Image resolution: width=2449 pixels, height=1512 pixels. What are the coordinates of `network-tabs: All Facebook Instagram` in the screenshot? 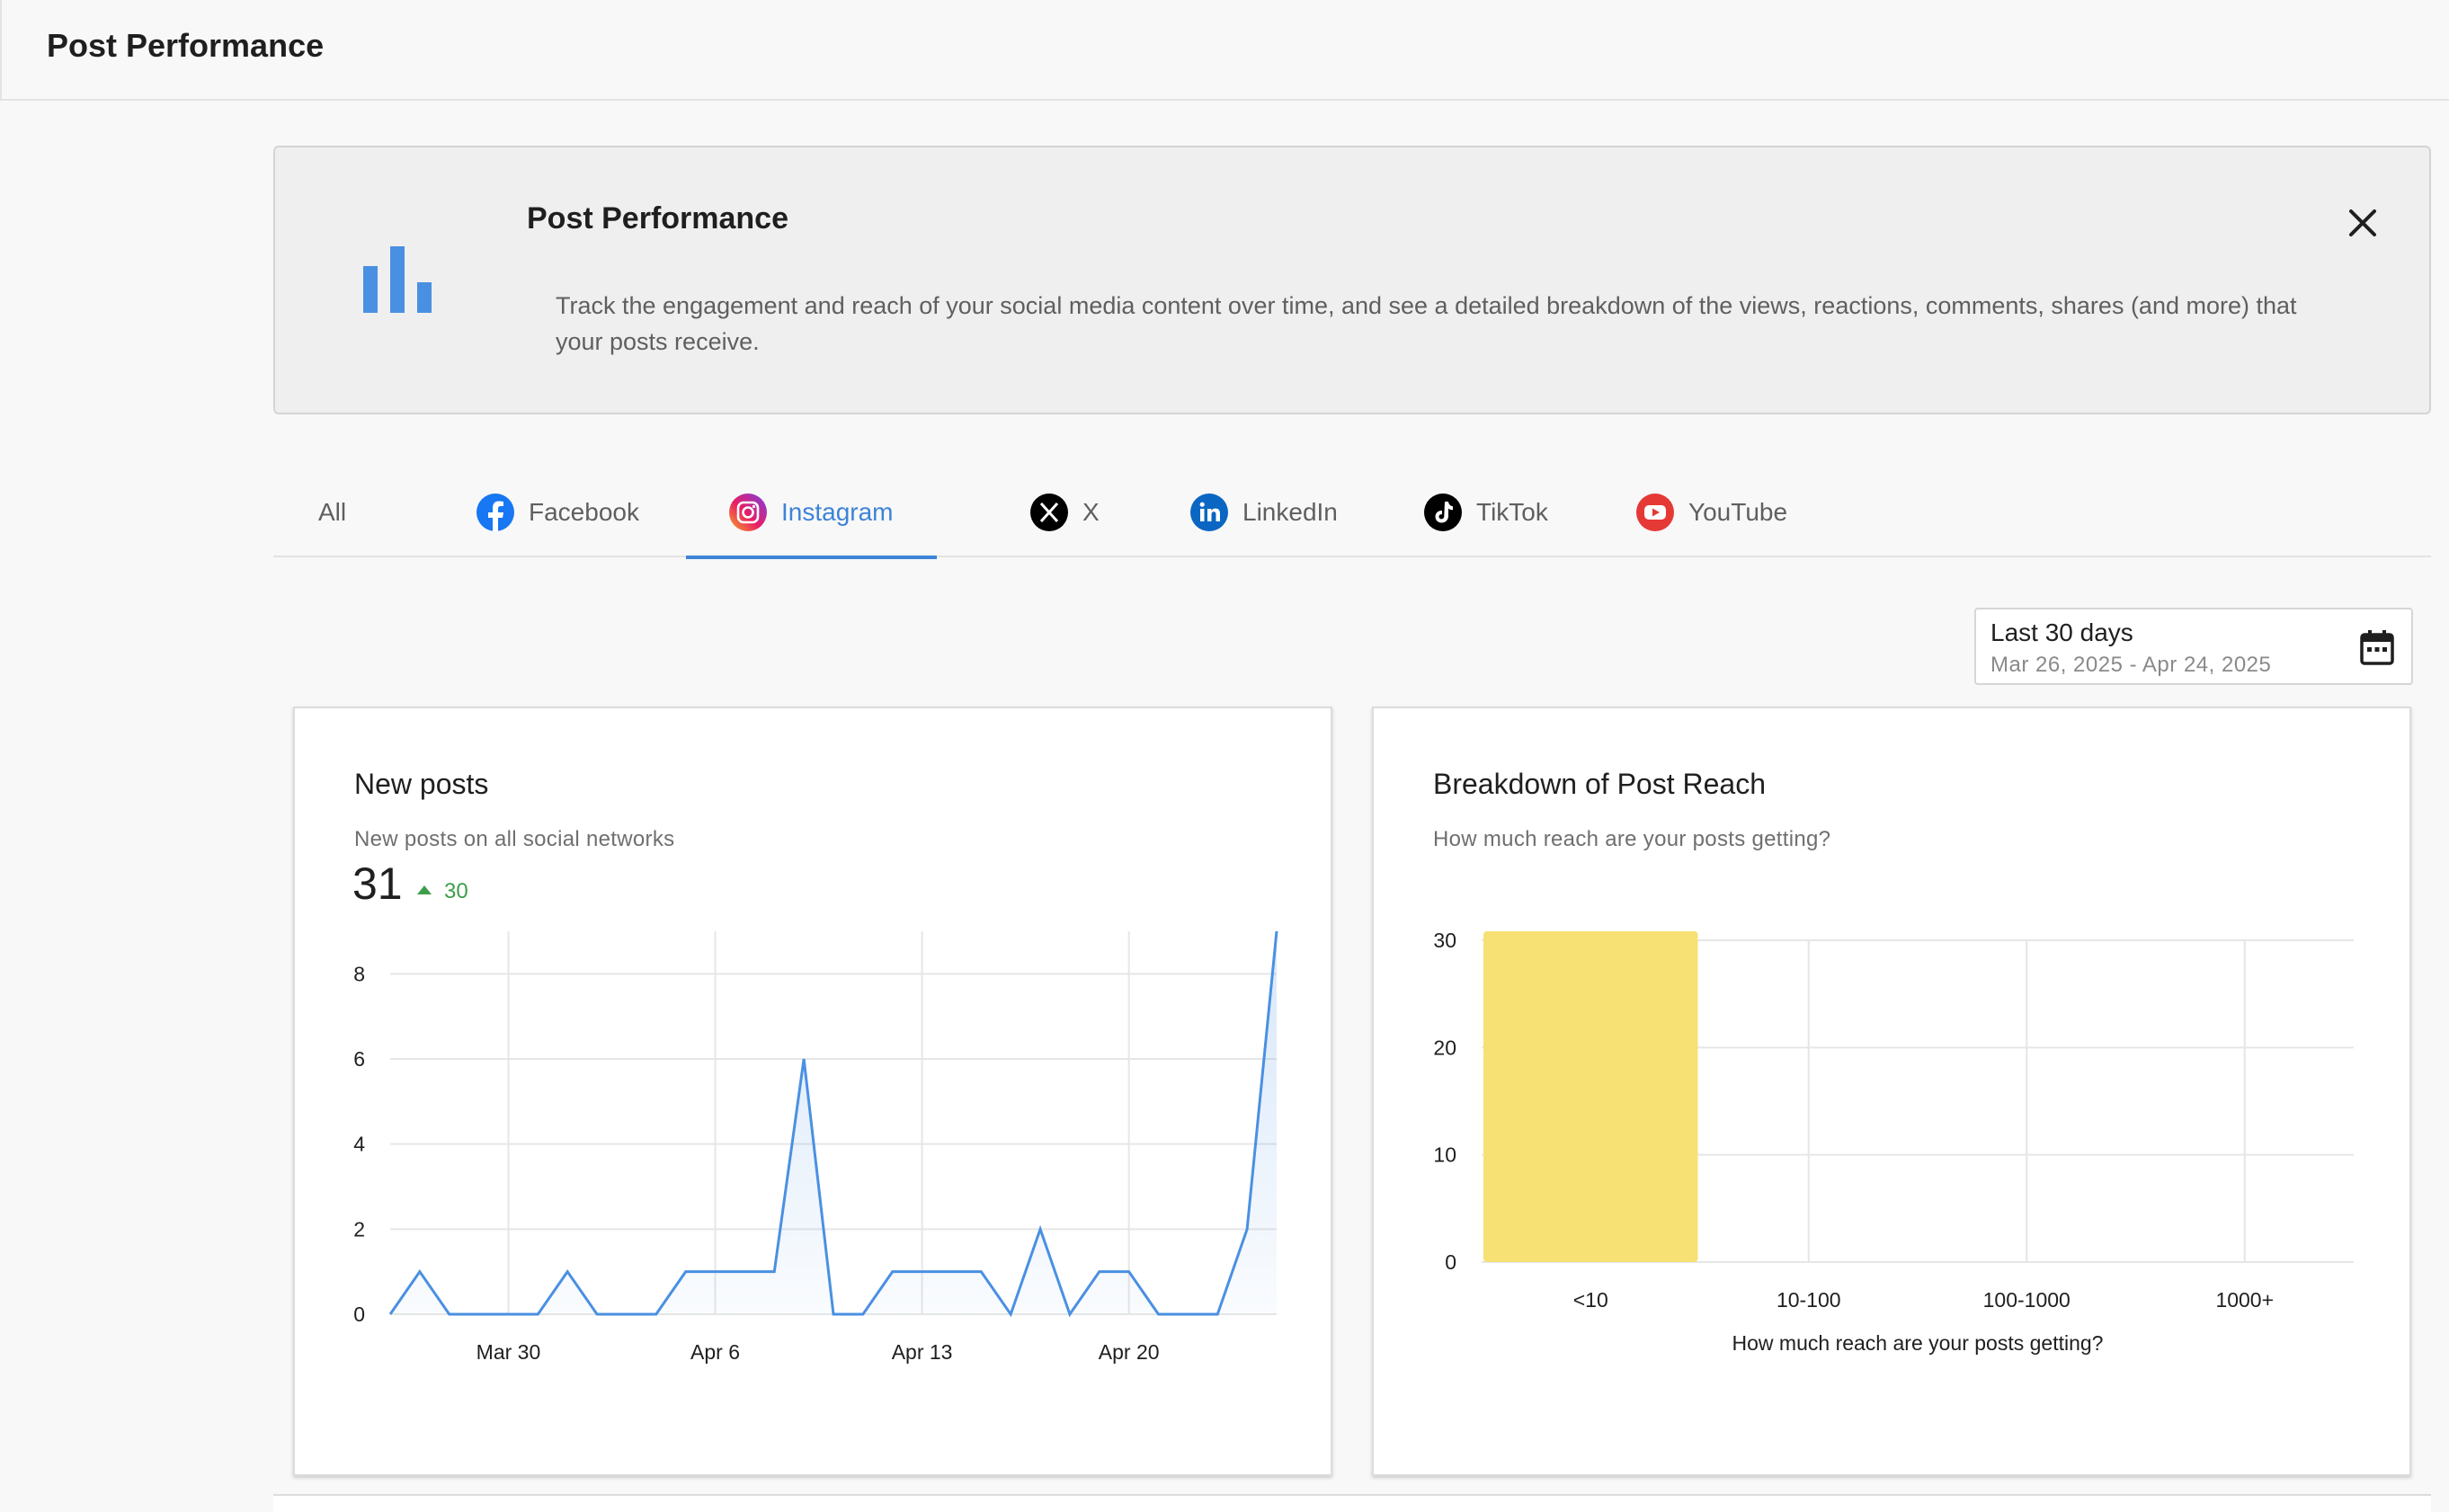 It's located at (1352, 513).